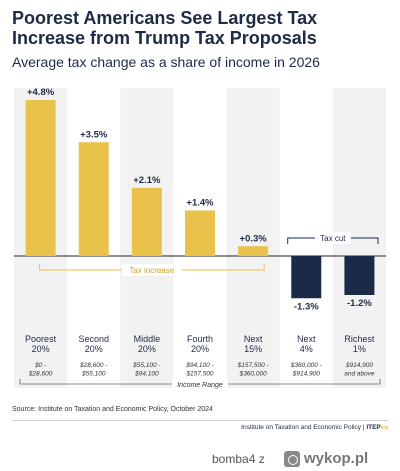 This screenshot has height=471, width=400. Describe the element at coordinates (359, 349) in the screenshot. I see `category-label: 1%` at that location.